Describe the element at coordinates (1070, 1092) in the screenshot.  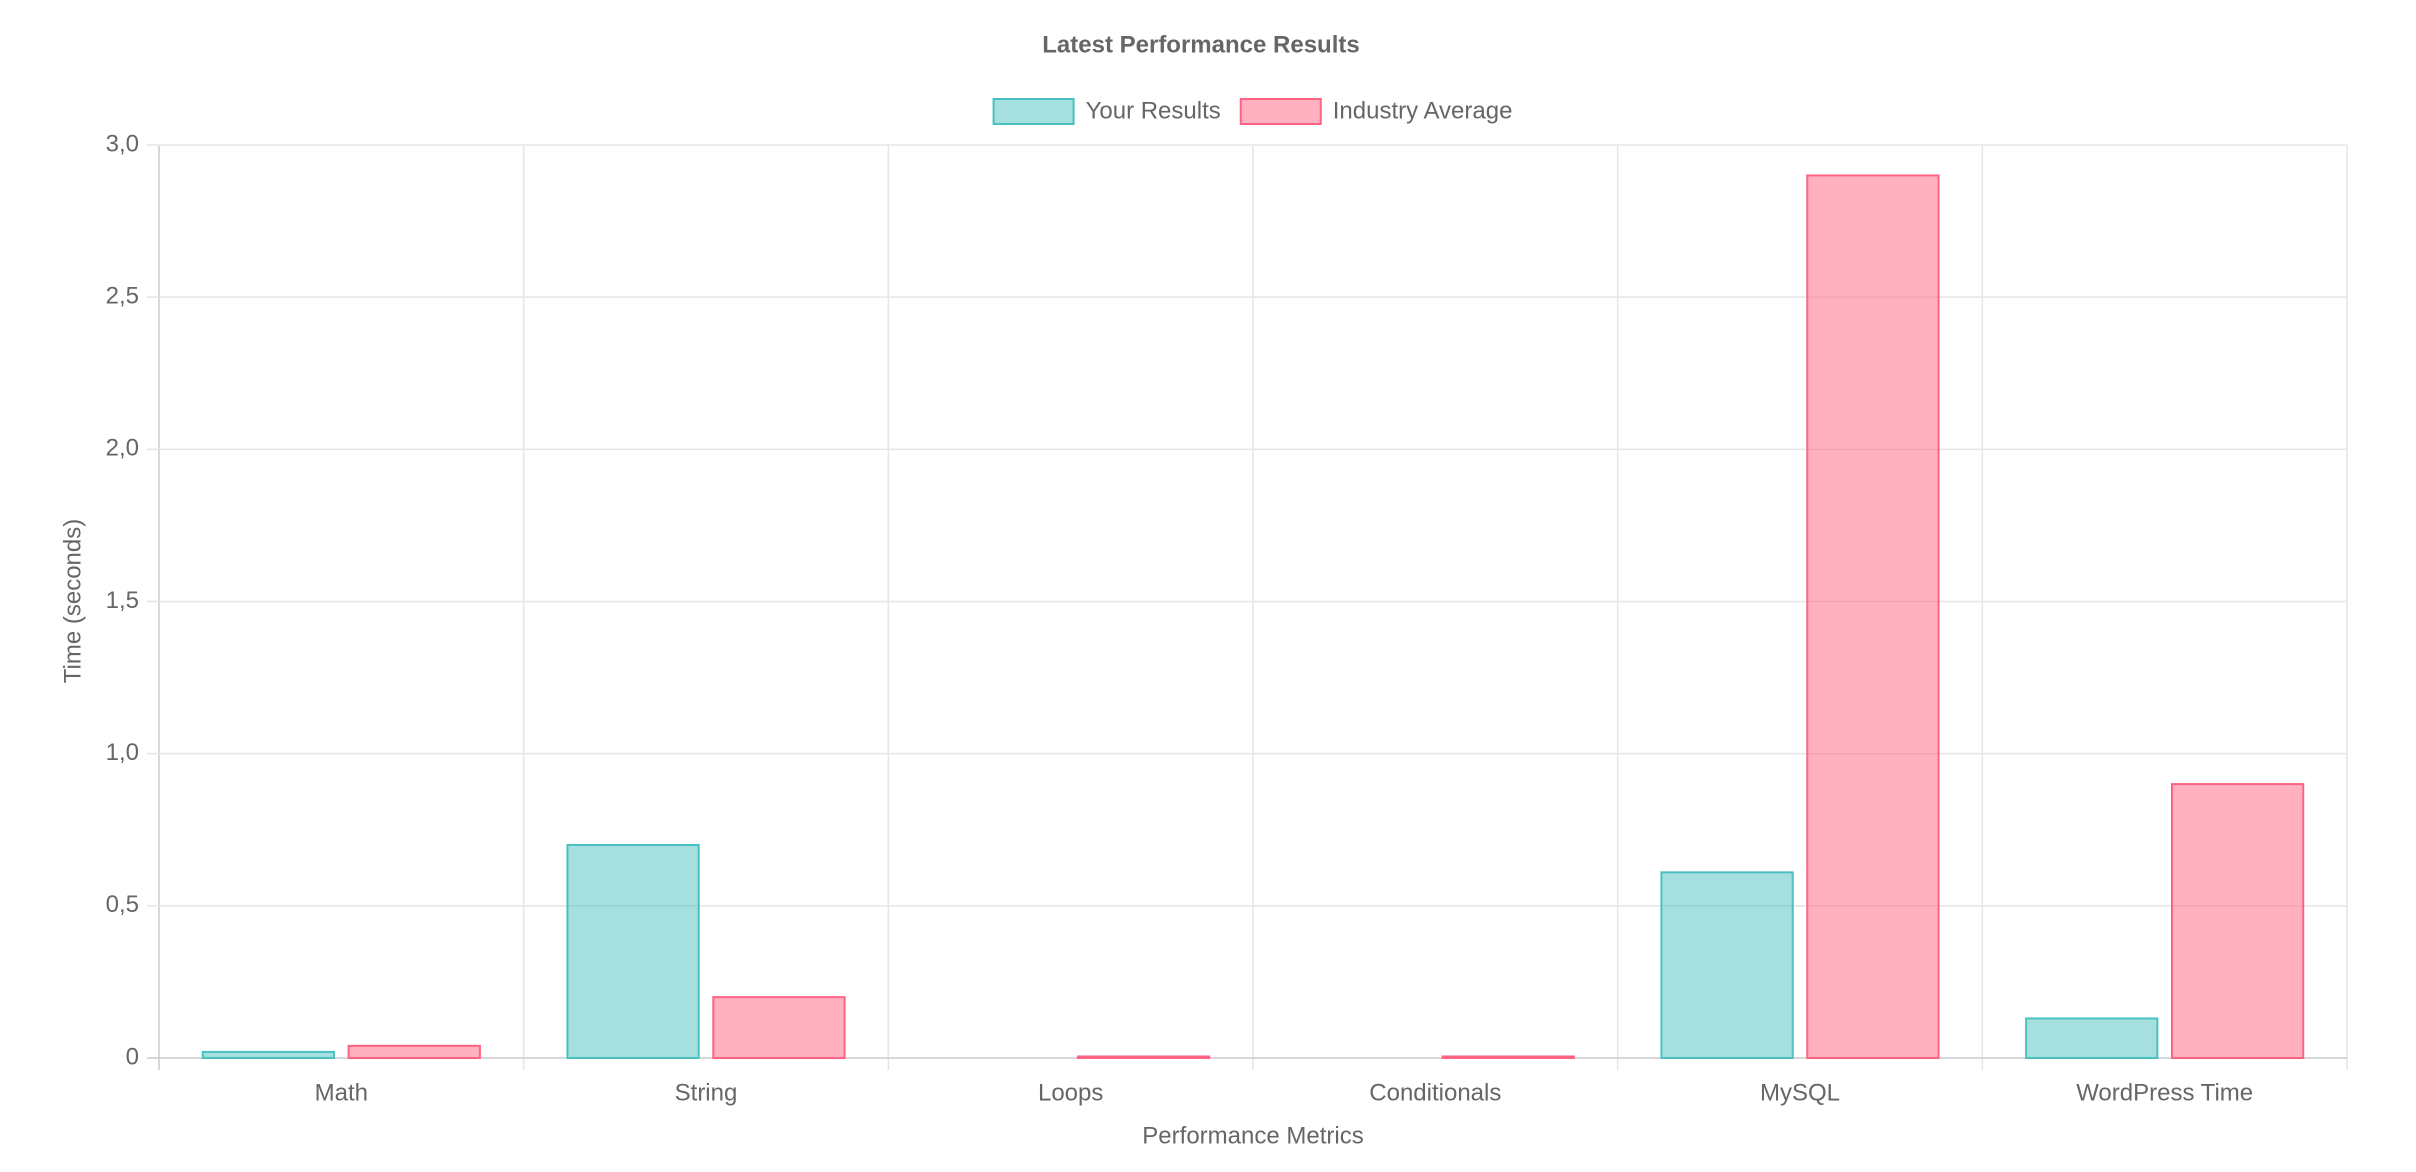
I see `x-tick-label: Loops` at that location.